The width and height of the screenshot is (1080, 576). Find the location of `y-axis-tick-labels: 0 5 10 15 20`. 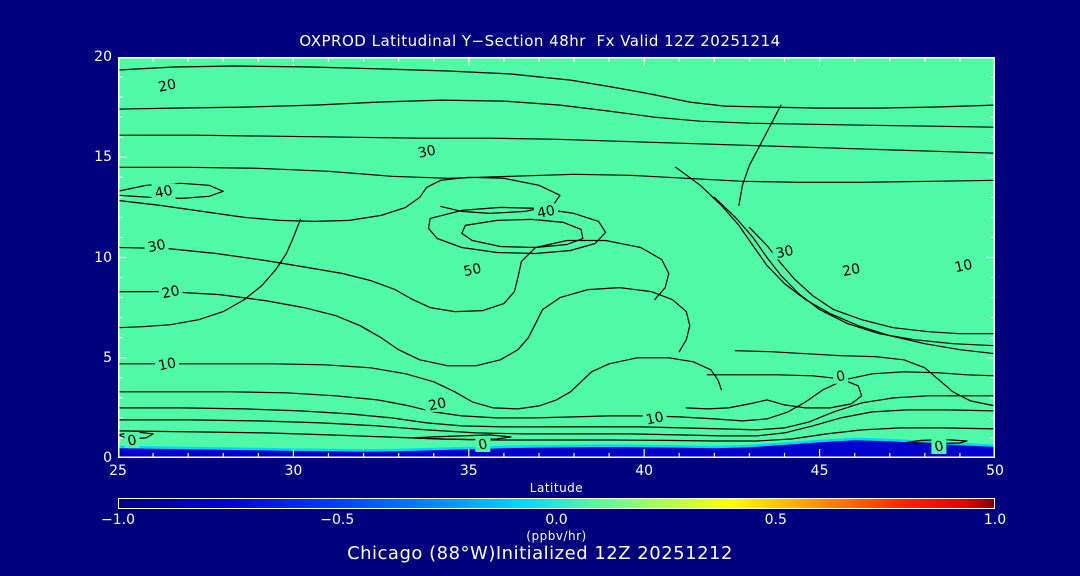

y-axis-tick-labels: 0 5 10 15 20 is located at coordinates (95, 257).